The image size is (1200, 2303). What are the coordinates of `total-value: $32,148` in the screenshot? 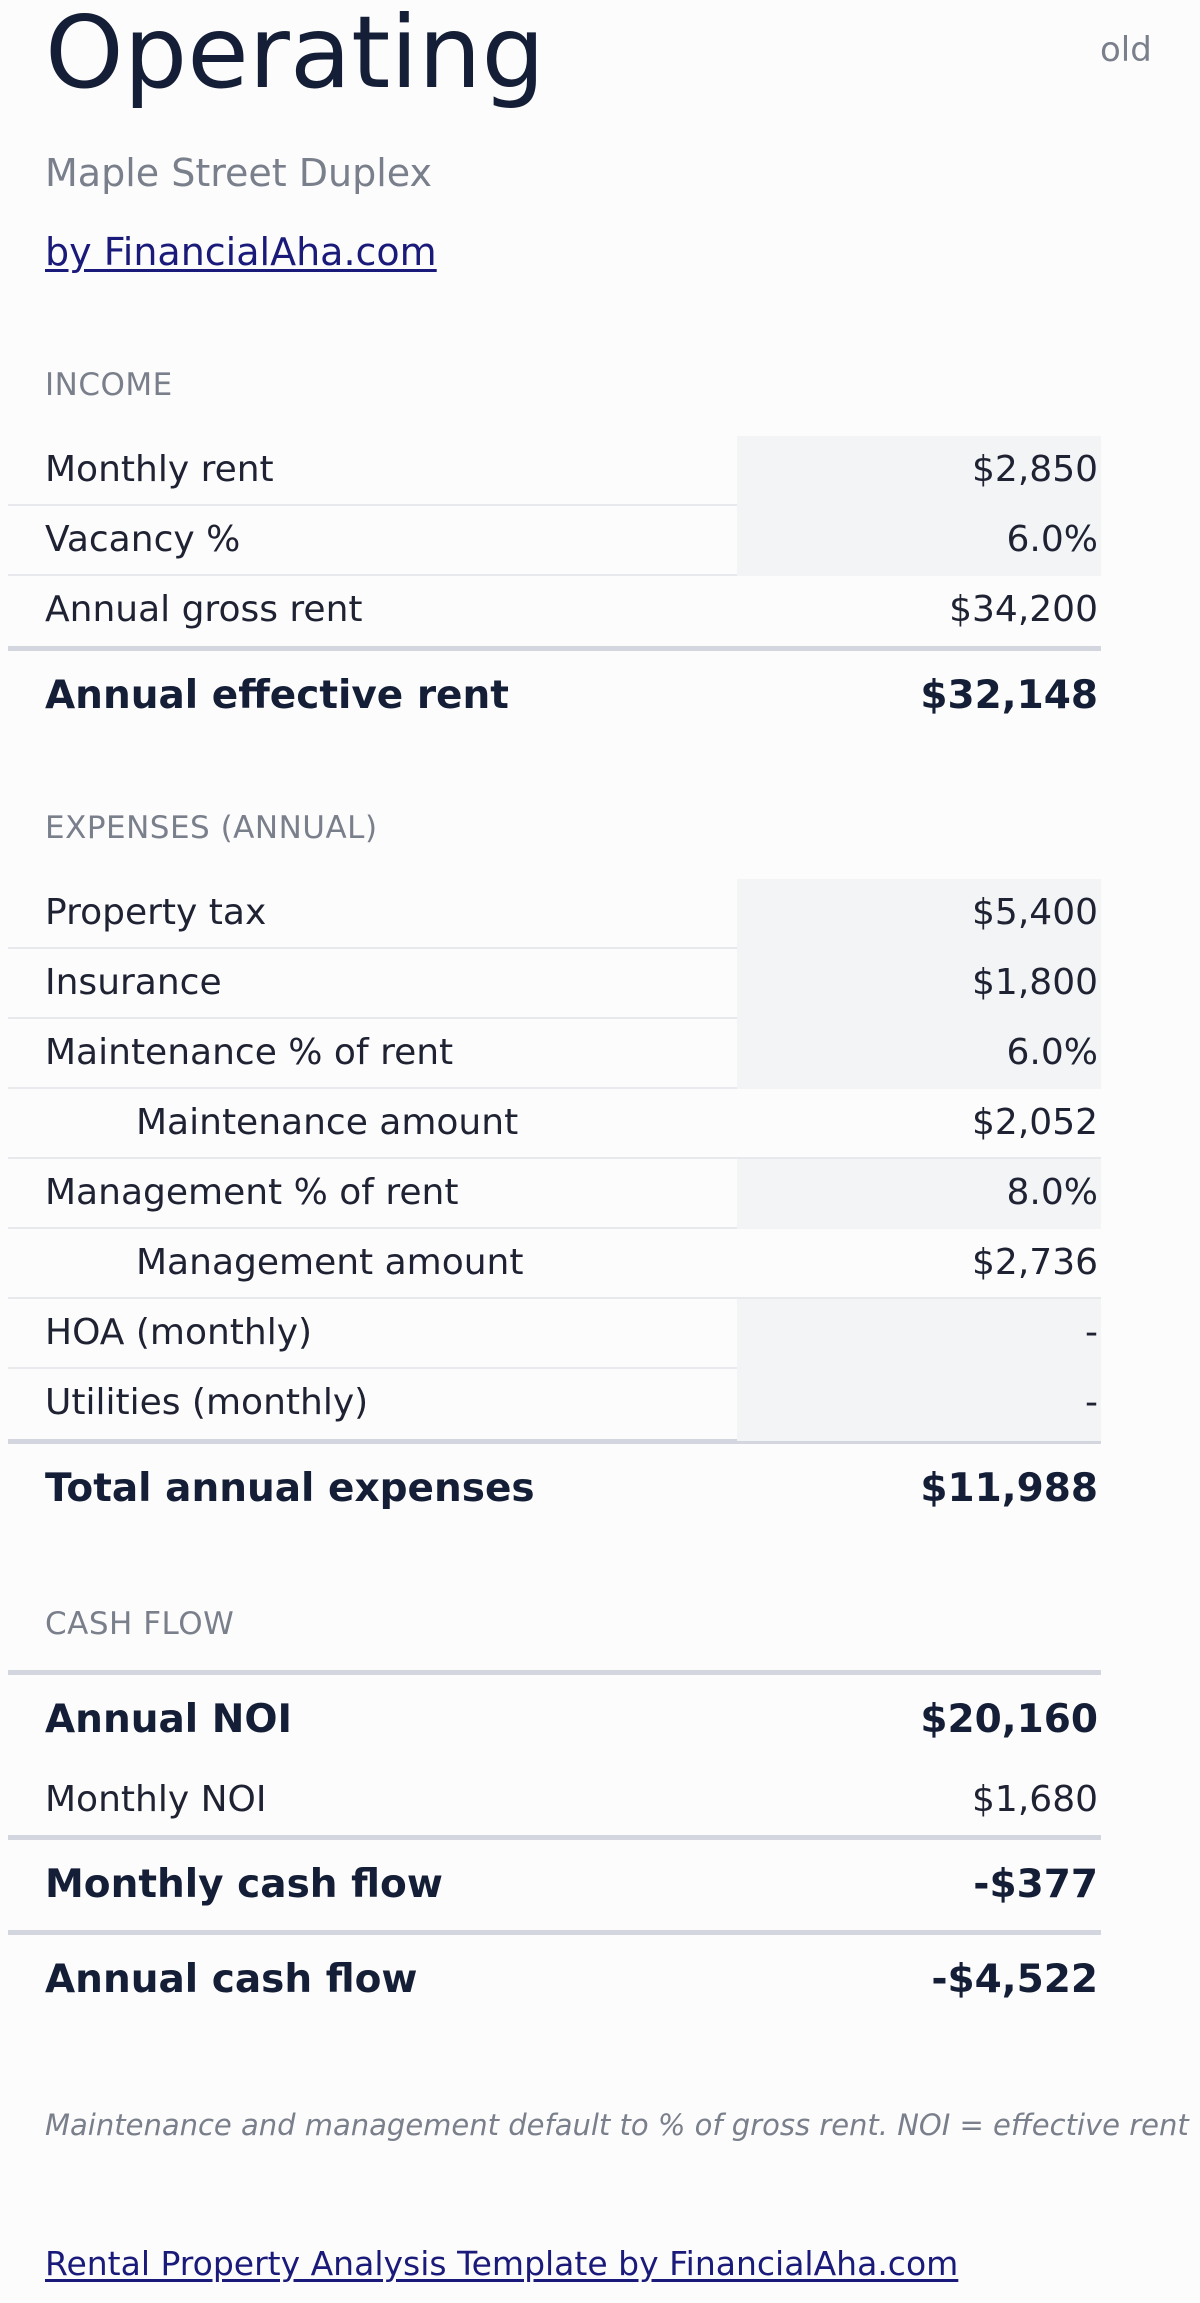 It's located at (1009, 695).